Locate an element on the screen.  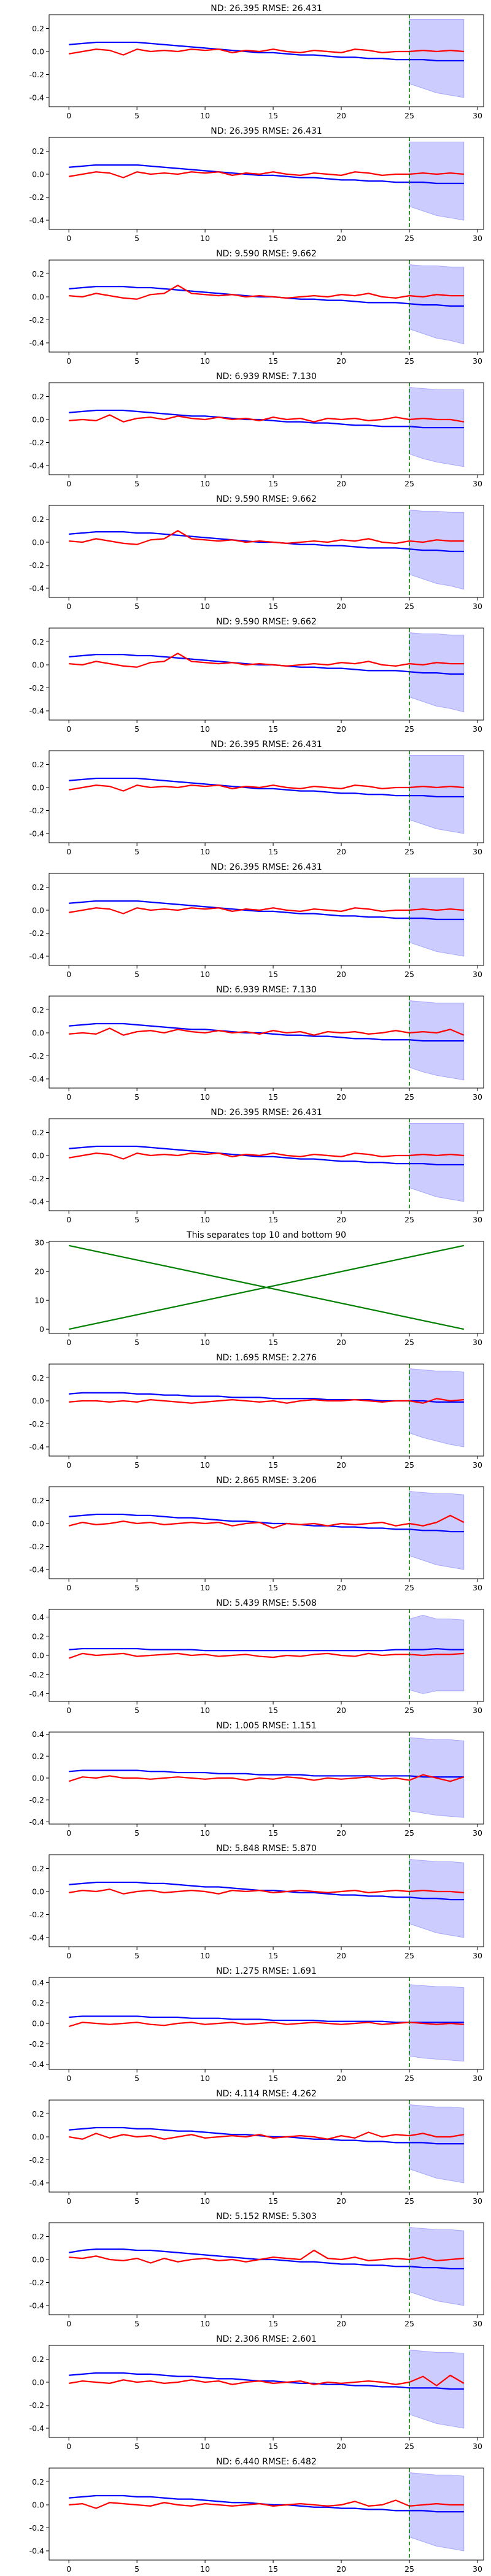
y-tick-label: 30 is located at coordinates (39, 1243).